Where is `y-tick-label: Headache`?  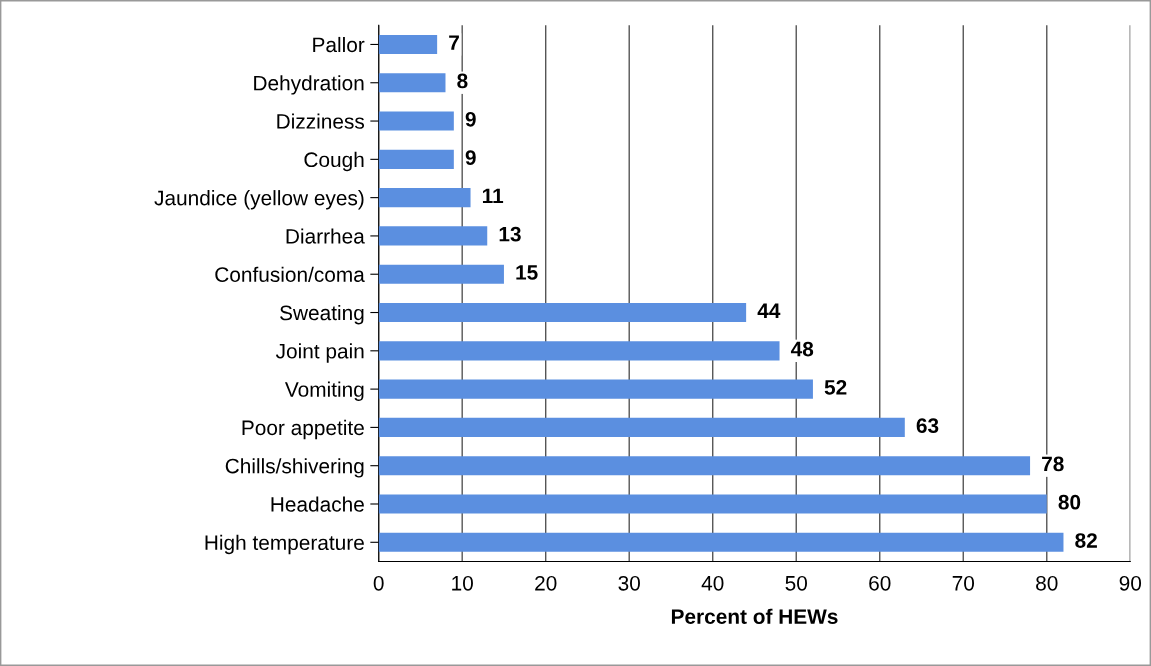 y-tick-label: Headache is located at coordinates (317, 504).